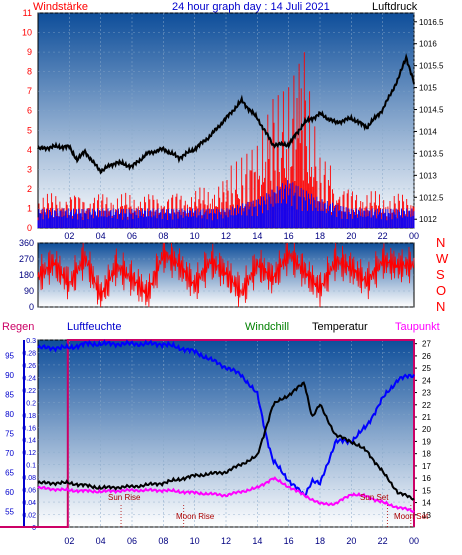 The image size is (462, 555). What do you see at coordinates (374, 497) in the screenshot?
I see `sun-set-label: Sun Set` at bounding box center [374, 497].